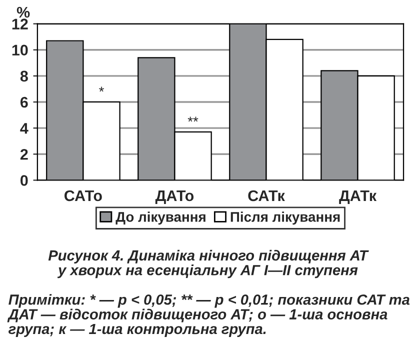 The width and height of the screenshot is (416, 340). I want to click on x-tick-label: ДАТо, so click(174, 197).